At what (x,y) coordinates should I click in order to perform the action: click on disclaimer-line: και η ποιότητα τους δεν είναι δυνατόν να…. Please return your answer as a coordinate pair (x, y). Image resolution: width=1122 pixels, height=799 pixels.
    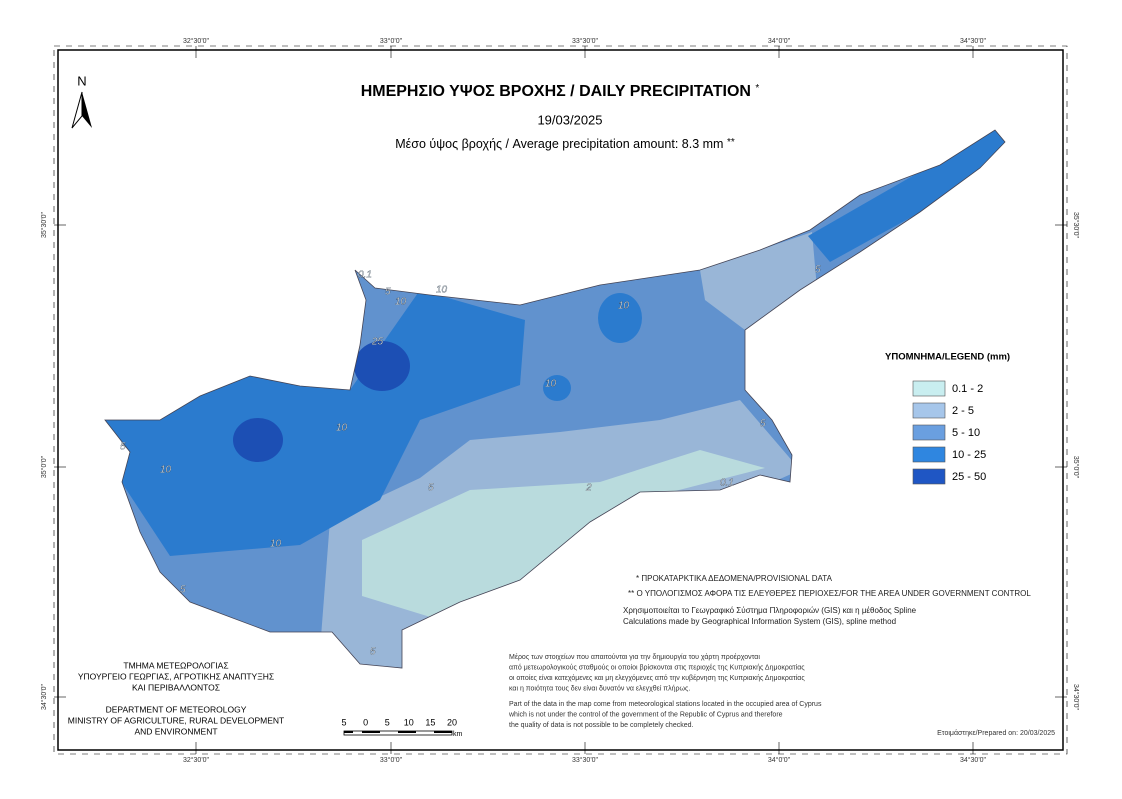
    Looking at the image, I should click on (599, 688).